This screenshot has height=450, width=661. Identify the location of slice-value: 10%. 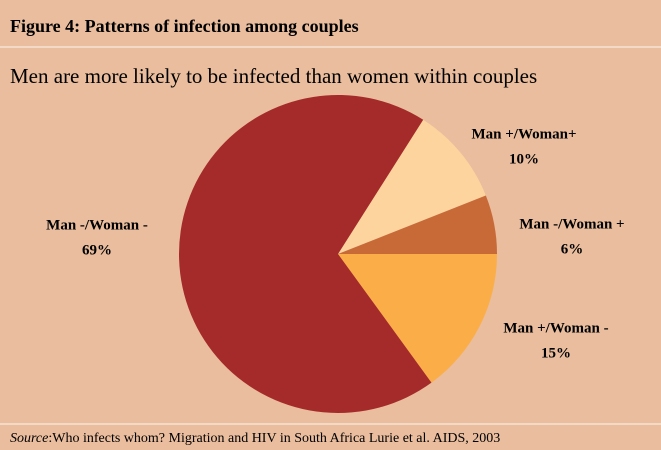
(524, 159).